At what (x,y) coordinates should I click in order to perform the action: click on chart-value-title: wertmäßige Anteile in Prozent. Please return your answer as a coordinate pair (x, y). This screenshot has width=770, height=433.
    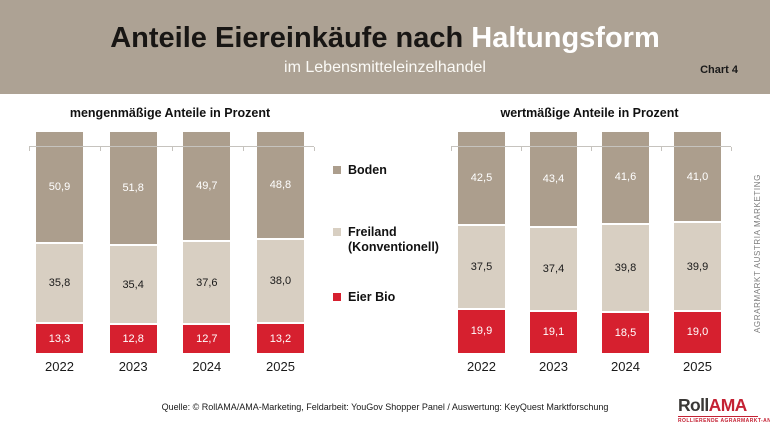
    Looking at the image, I should click on (589, 113).